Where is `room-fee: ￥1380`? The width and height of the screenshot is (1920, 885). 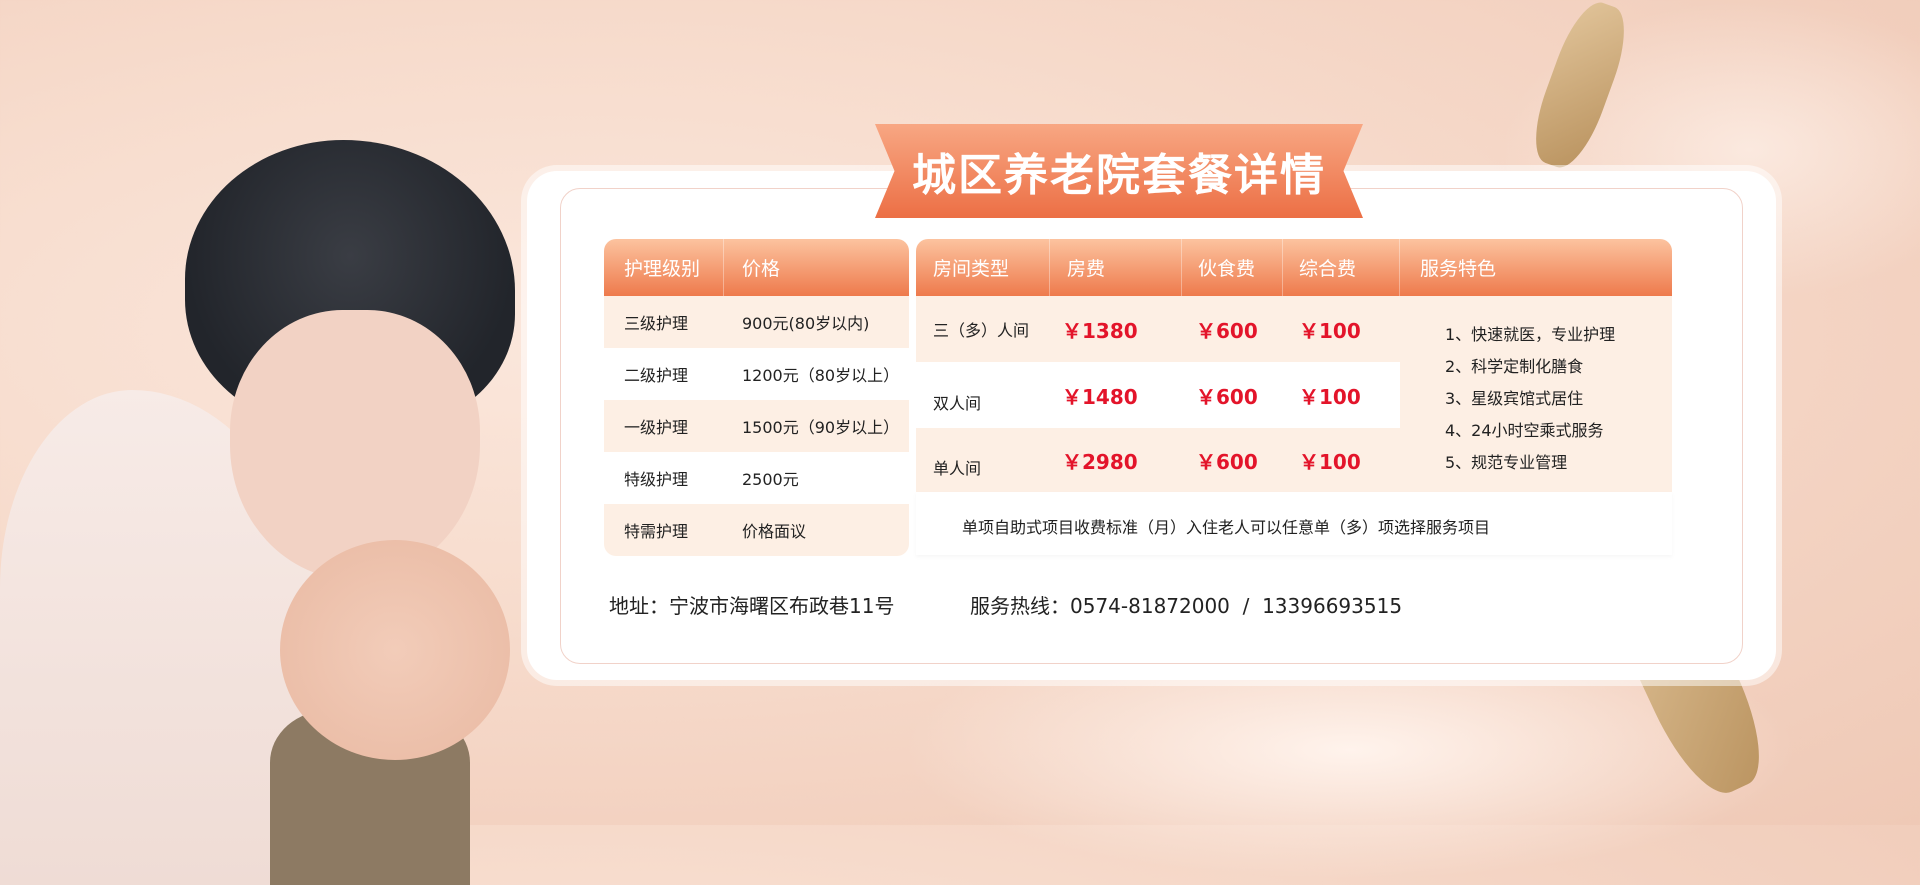
room-fee: ￥1380 is located at coordinates (1100, 330).